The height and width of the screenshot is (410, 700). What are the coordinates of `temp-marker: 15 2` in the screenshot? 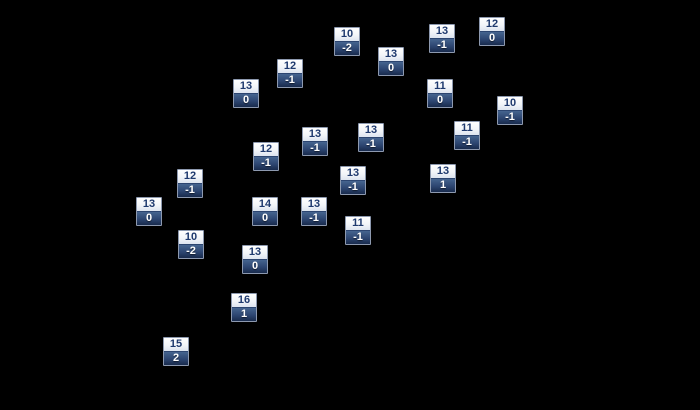 It's located at (176, 351).